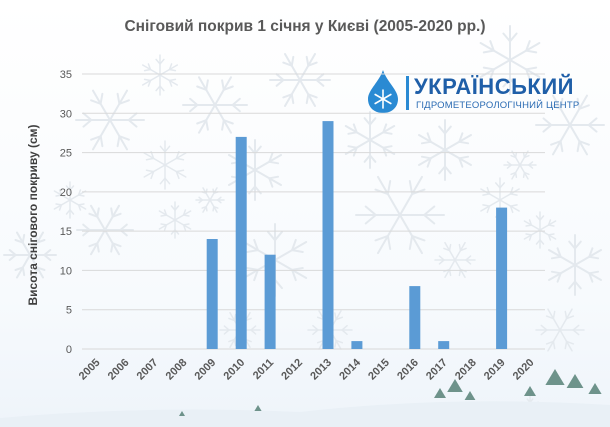 The width and height of the screenshot is (610, 427). What do you see at coordinates (212, 294) in the screenshot?
I see `bar-2009` at bounding box center [212, 294].